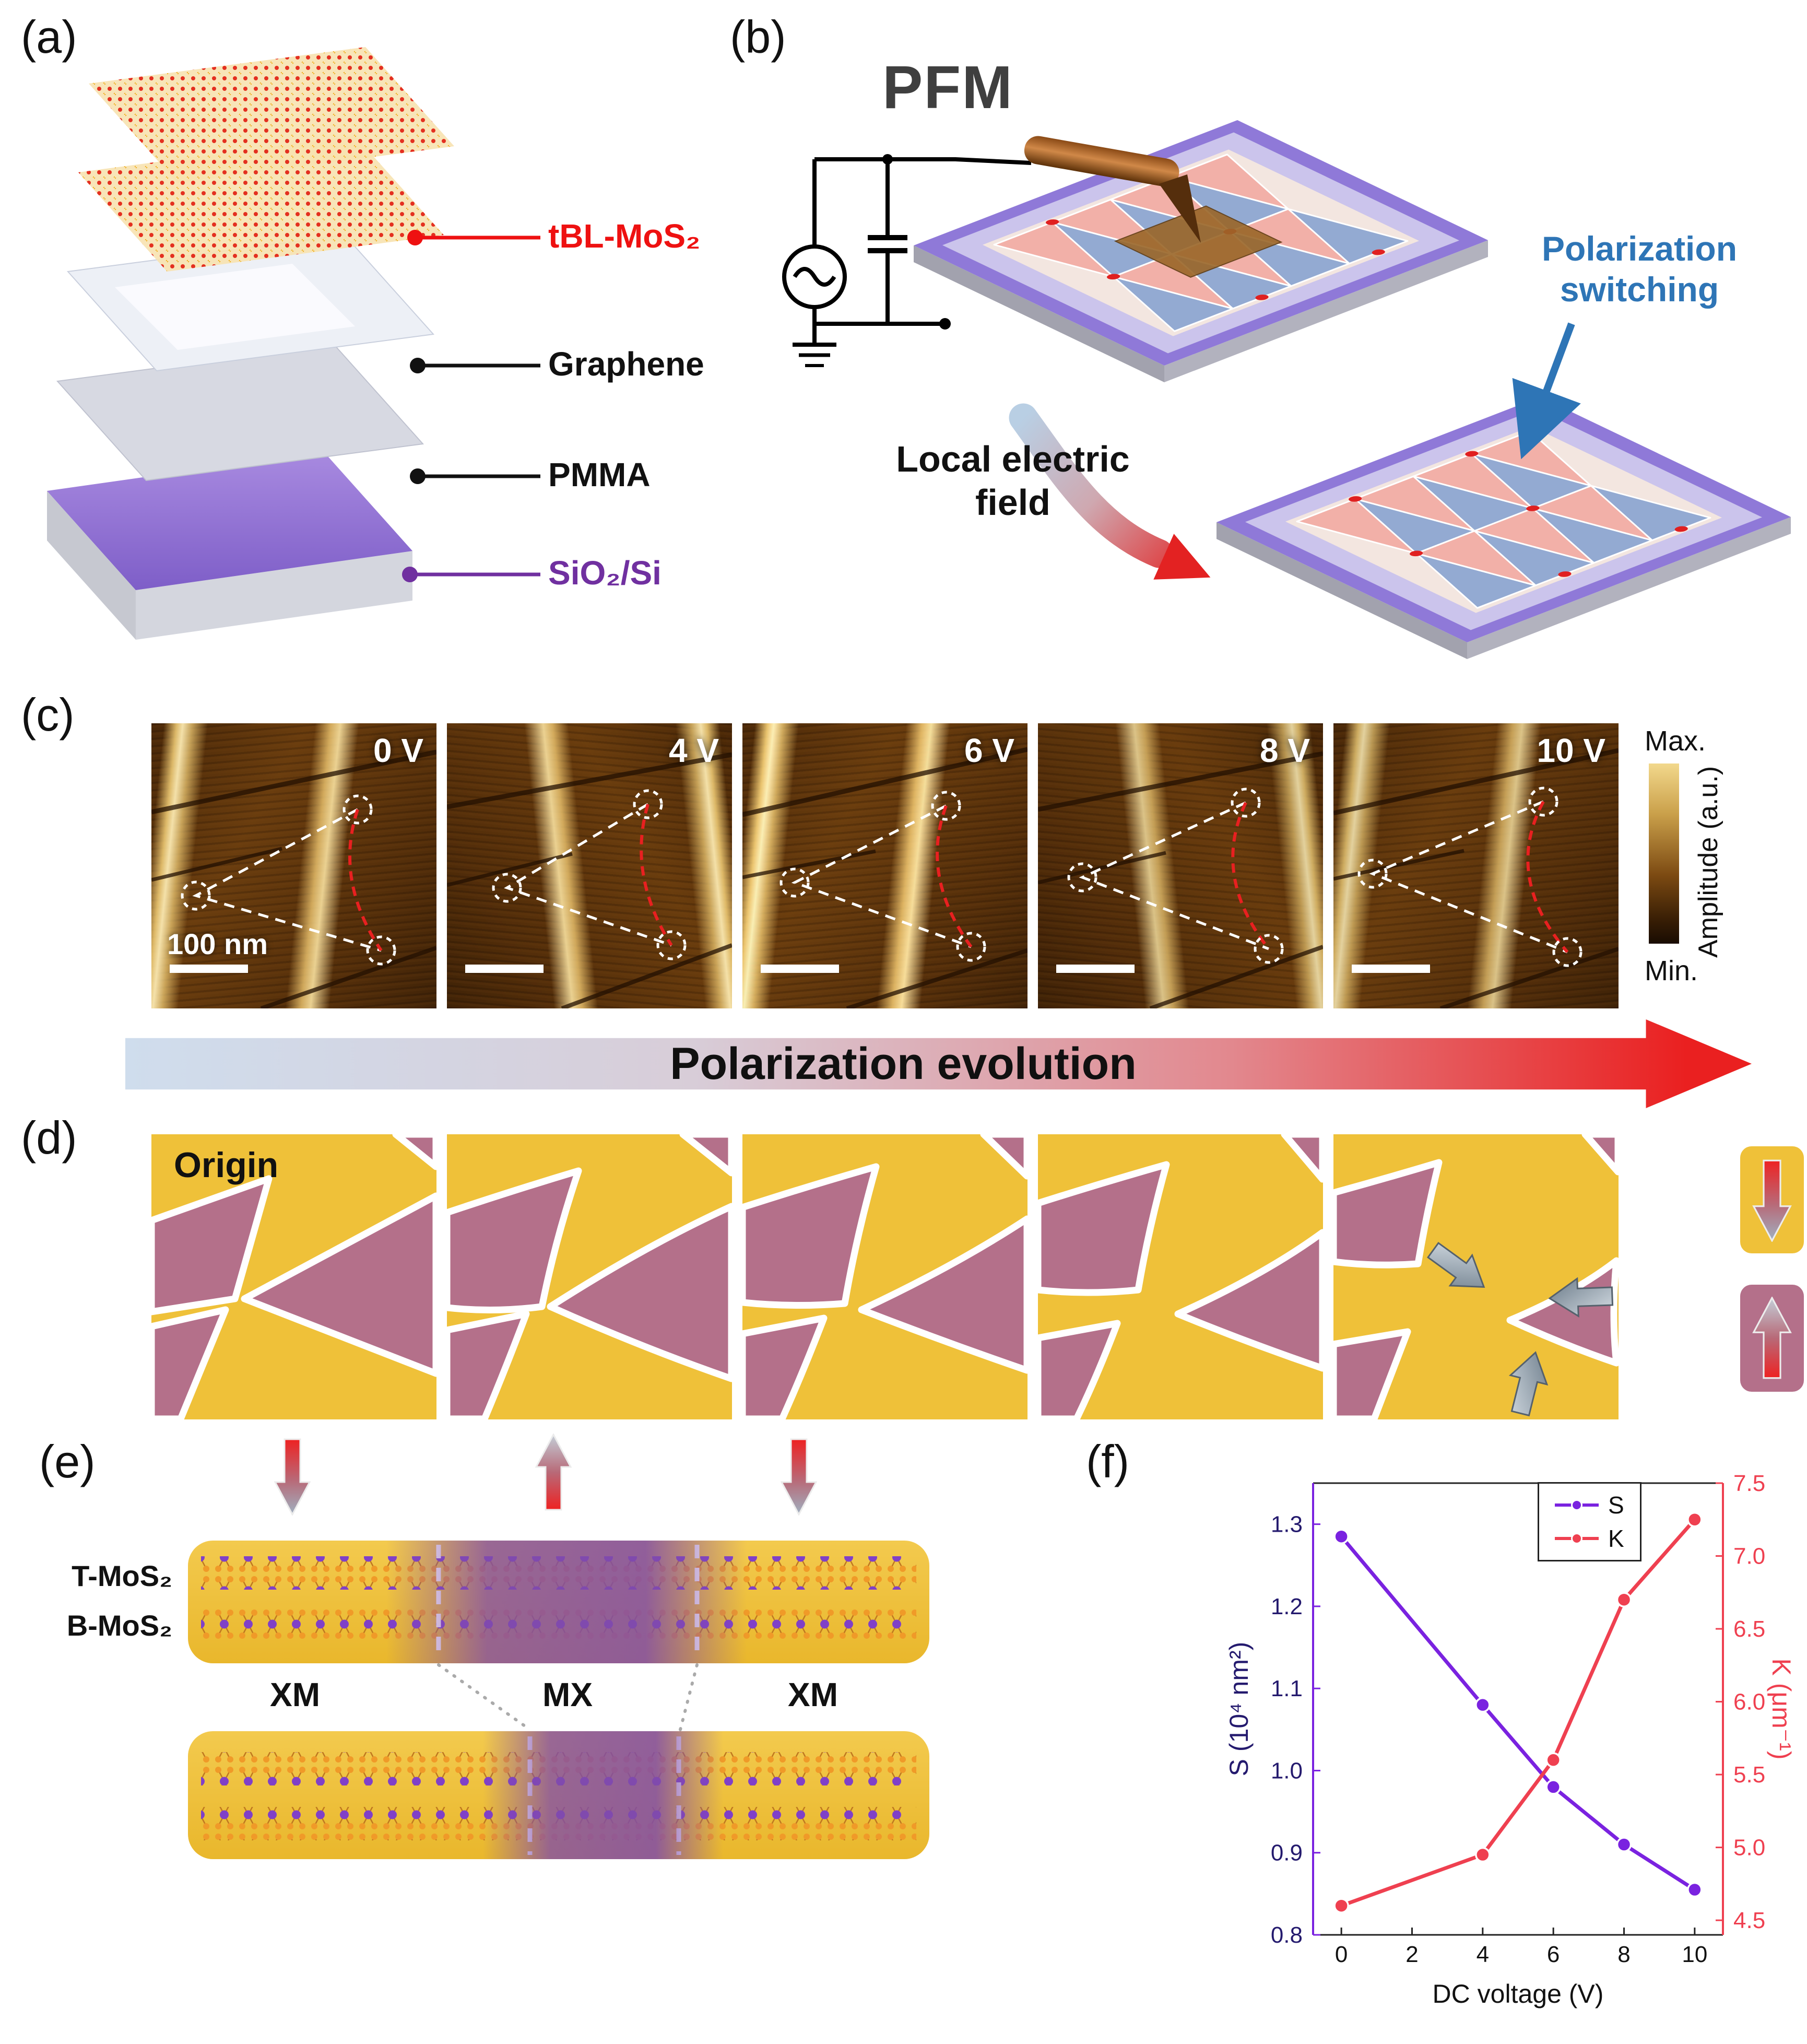  Describe the element at coordinates (758, 37) in the screenshot. I see `panel-b-label: (b)` at that location.